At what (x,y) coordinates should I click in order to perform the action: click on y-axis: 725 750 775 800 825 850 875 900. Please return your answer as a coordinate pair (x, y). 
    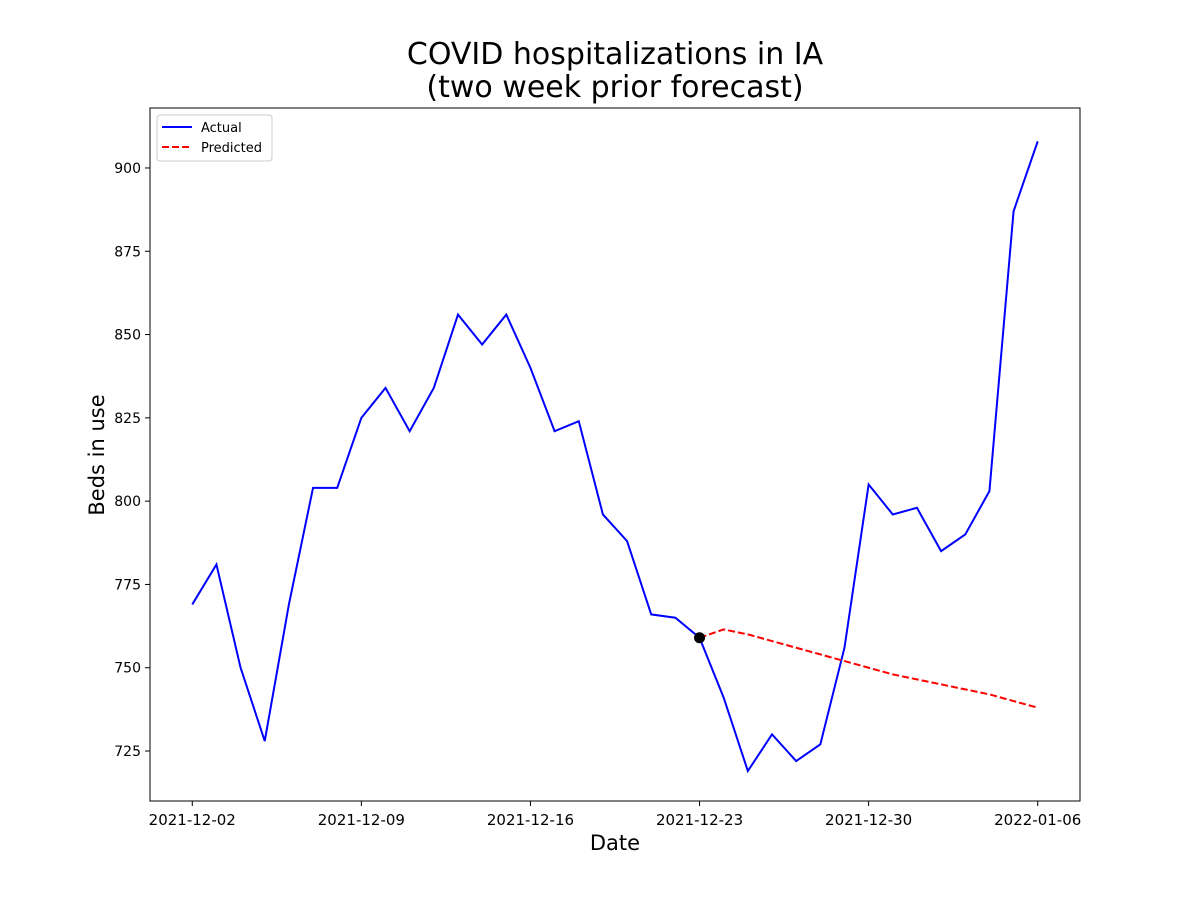
    Looking at the image, I should click on (132, 460).